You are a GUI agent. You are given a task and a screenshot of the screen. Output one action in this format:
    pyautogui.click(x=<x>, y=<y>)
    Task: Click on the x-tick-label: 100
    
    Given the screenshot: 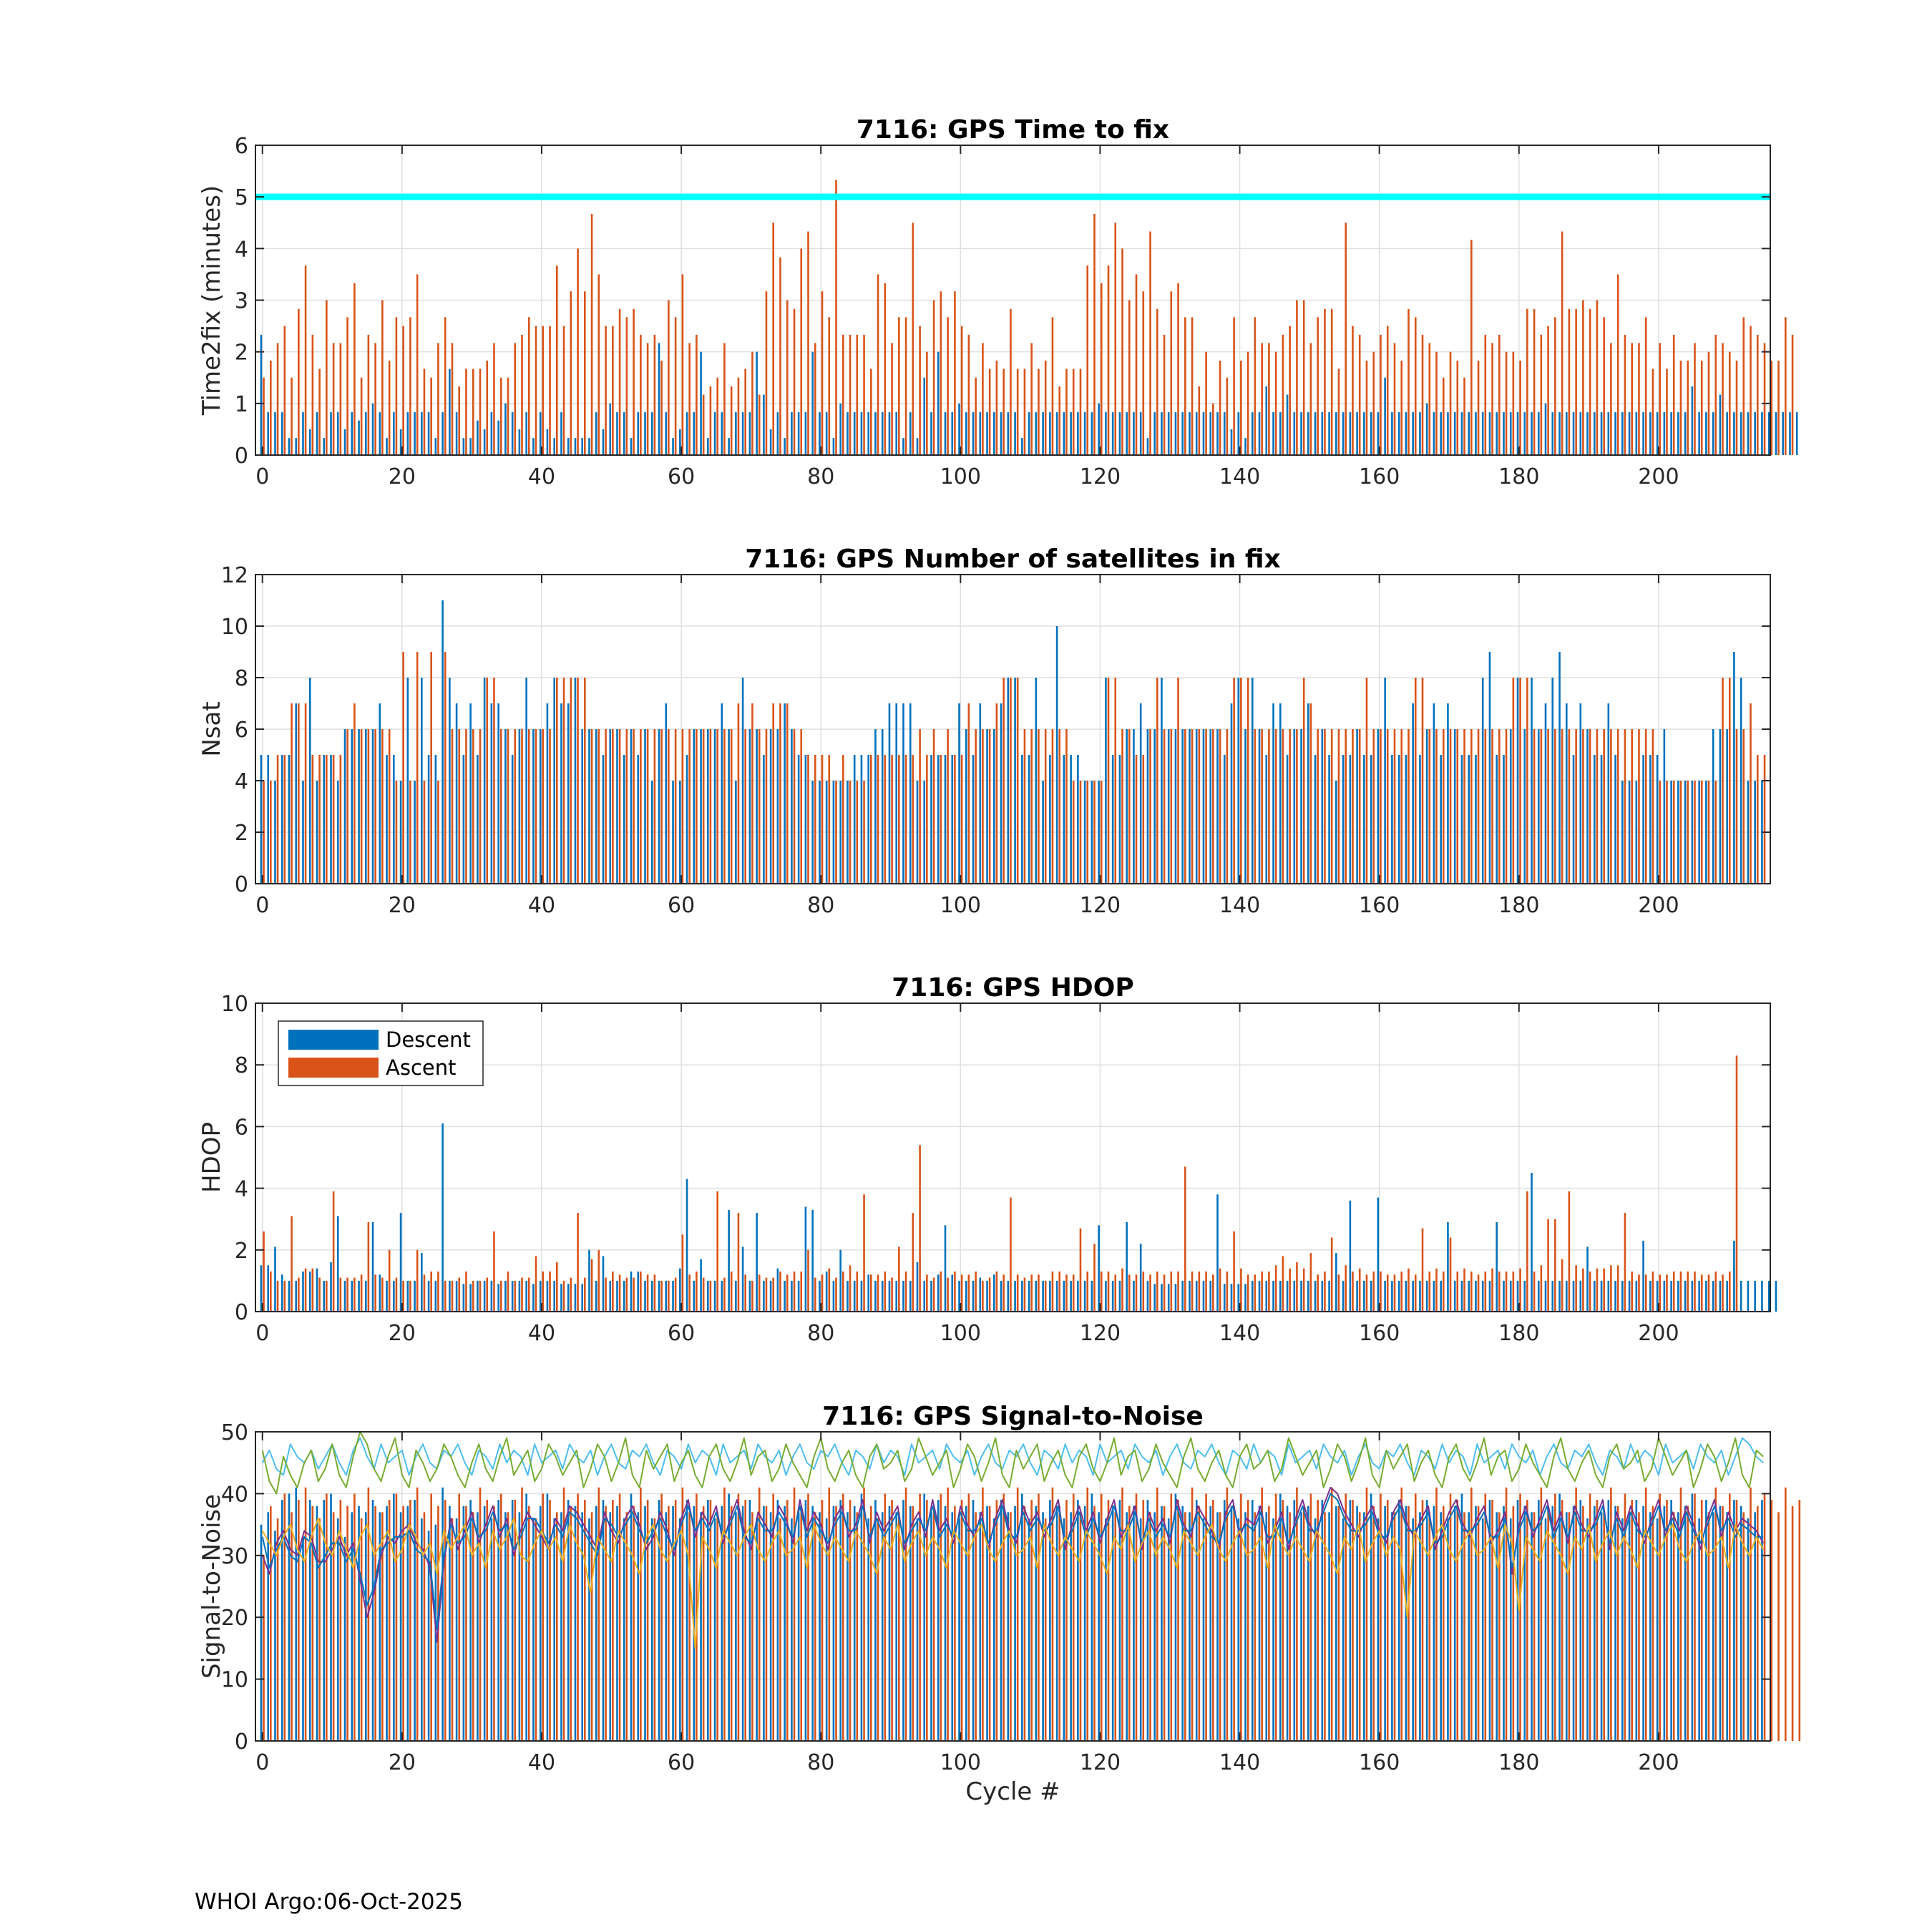 What is the action you would take?
    pyautogui.click(x=960, y=476)
    